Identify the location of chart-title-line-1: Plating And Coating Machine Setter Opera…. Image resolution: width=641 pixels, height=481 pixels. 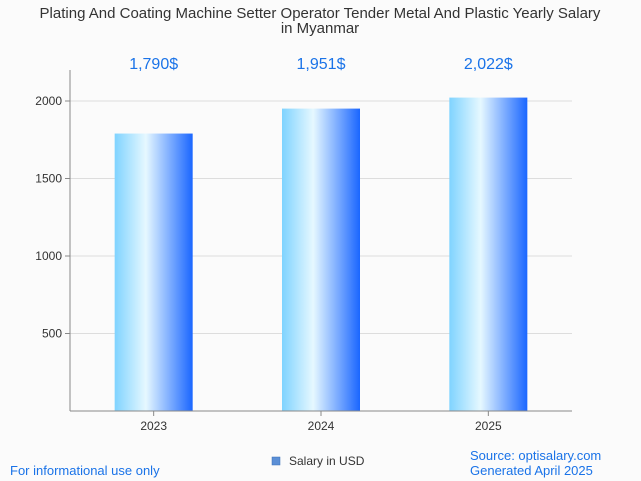
(320, 13).